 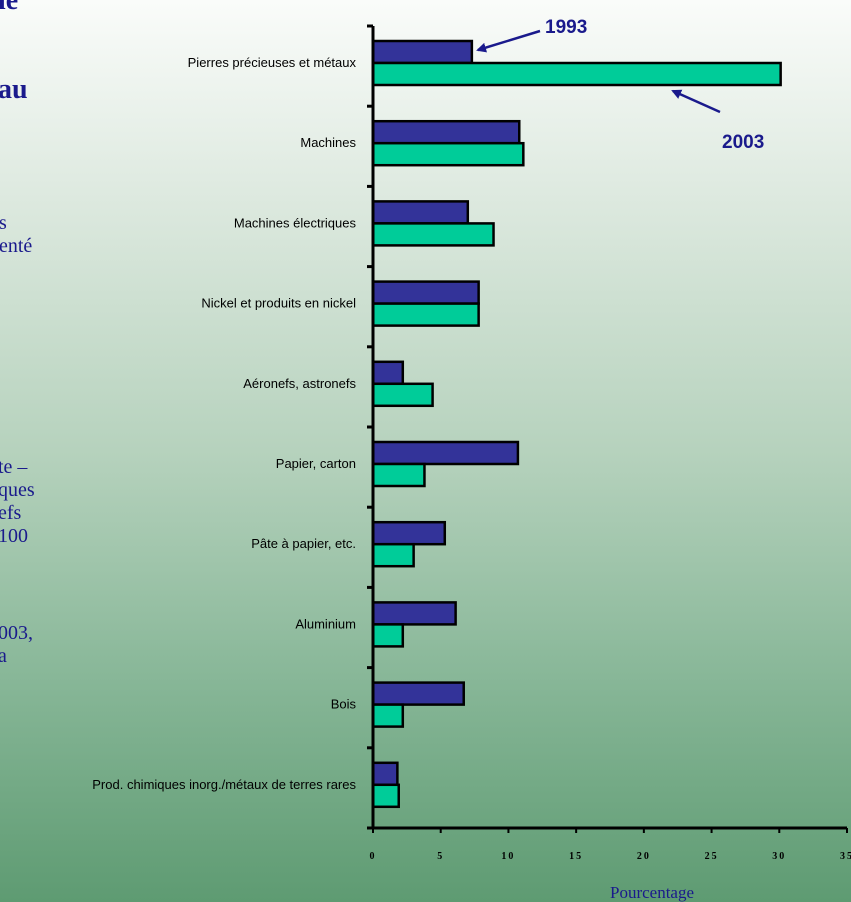 What do you see at coordinates (344, 704) in the screenshot?
I see `category-label-8: Bois` at bounding box center [344, 704].